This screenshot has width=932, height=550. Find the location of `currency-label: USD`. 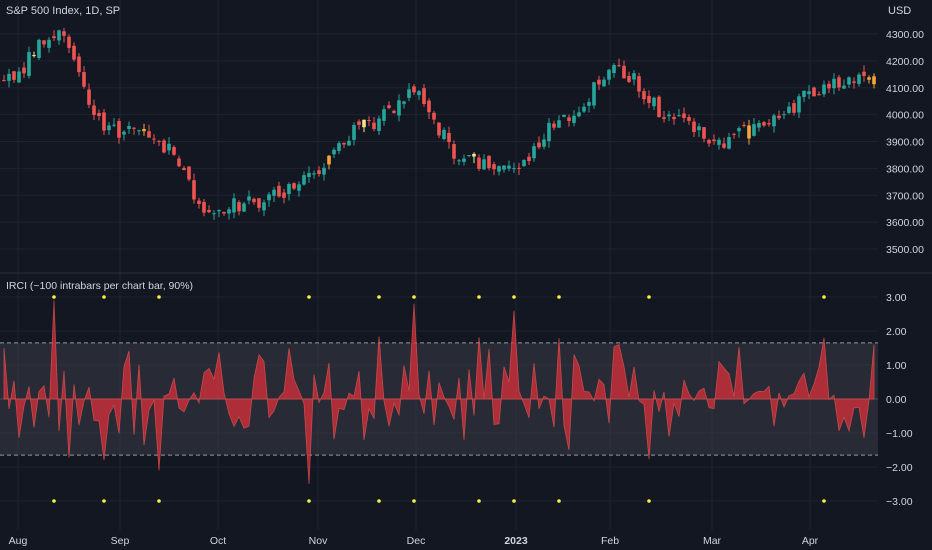

currency-label: USD is located at coordinates (900, 11).